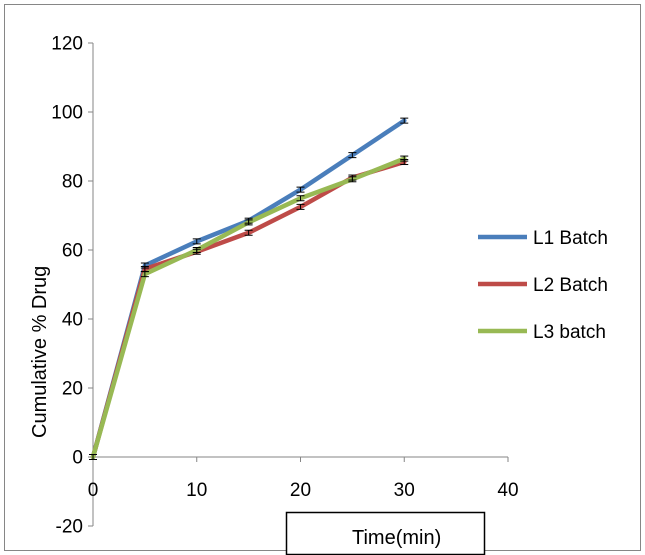  I want to click on y-axis-title-group: Cumulative % Drug, so click(40, 352).